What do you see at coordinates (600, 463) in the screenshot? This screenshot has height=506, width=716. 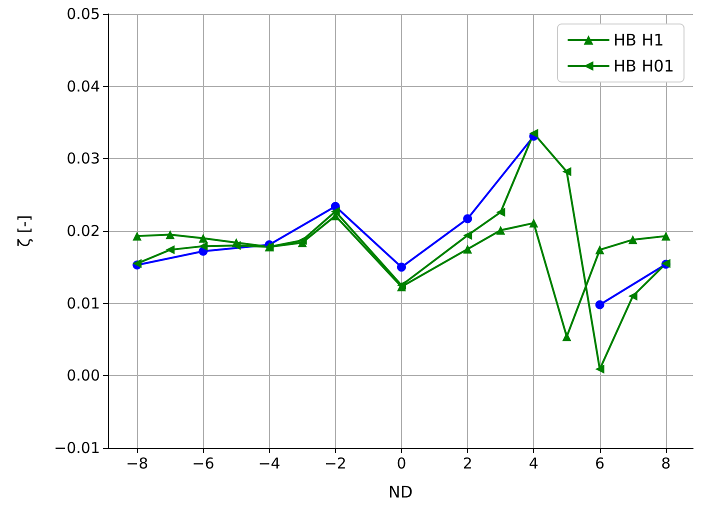 I see `x-tick-label: 6` at bounding box center [600, 463].